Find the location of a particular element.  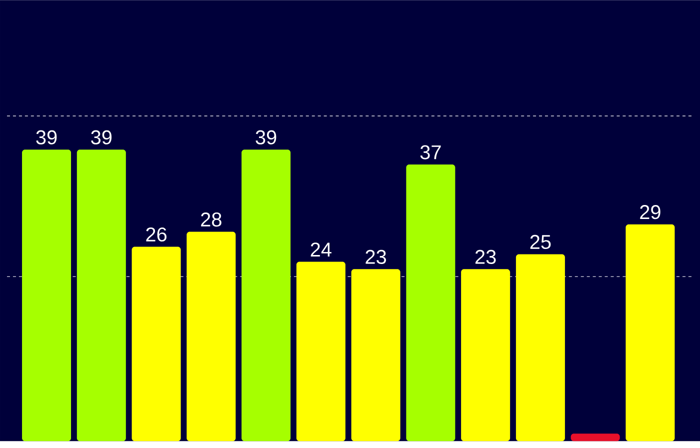

data-label: 37 is located at coordinates (430, 152).